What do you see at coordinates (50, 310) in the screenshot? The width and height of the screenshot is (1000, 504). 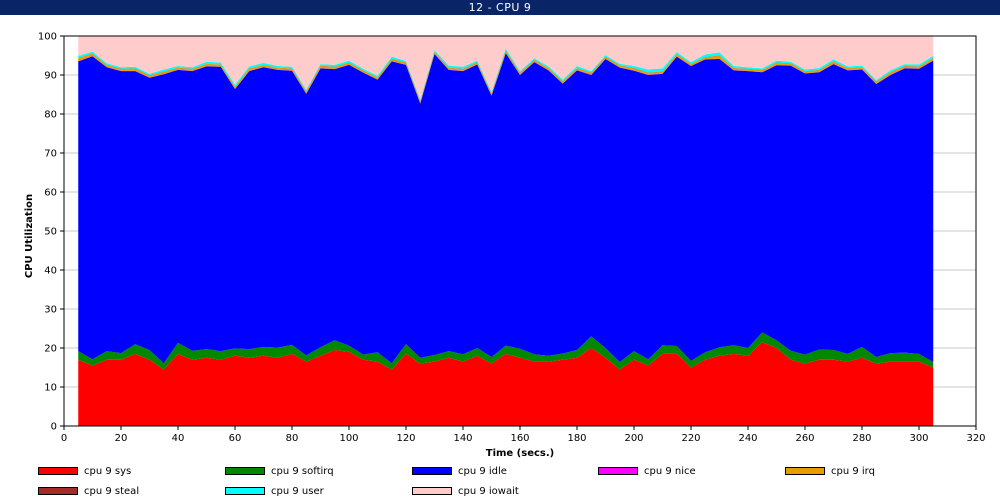 I see `y-tick-label: 30` at bounding box center [50, 310].